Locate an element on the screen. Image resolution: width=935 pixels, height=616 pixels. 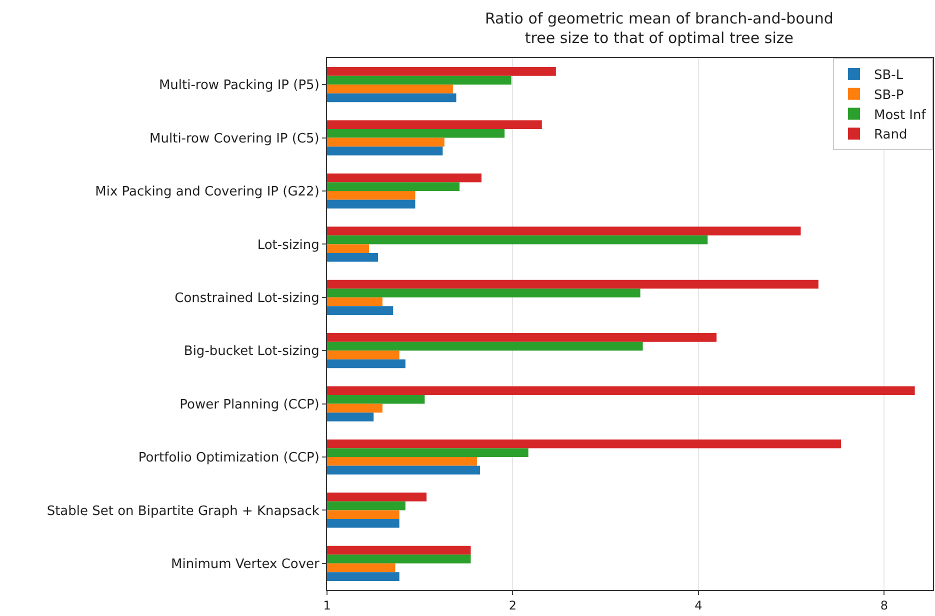
x-tick-label: 4 is located at coordinates (698, 605).